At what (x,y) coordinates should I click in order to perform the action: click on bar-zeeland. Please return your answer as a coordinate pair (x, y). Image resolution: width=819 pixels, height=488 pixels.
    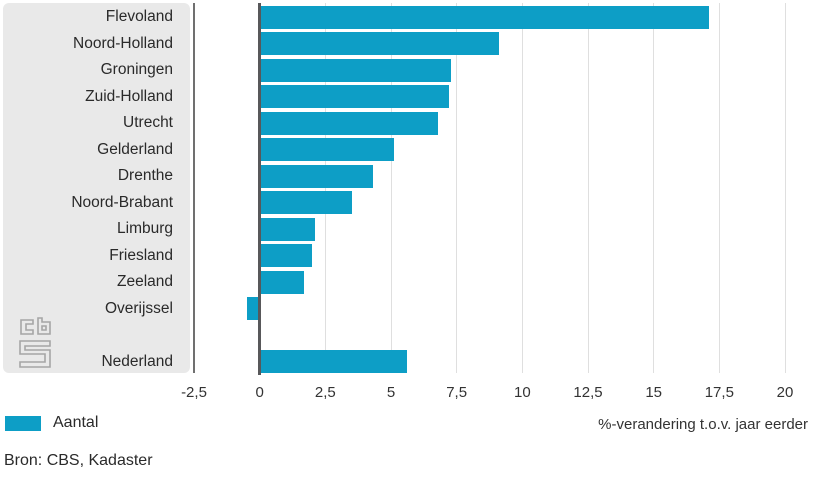
    Looking at the image, I should click on (282, 282).